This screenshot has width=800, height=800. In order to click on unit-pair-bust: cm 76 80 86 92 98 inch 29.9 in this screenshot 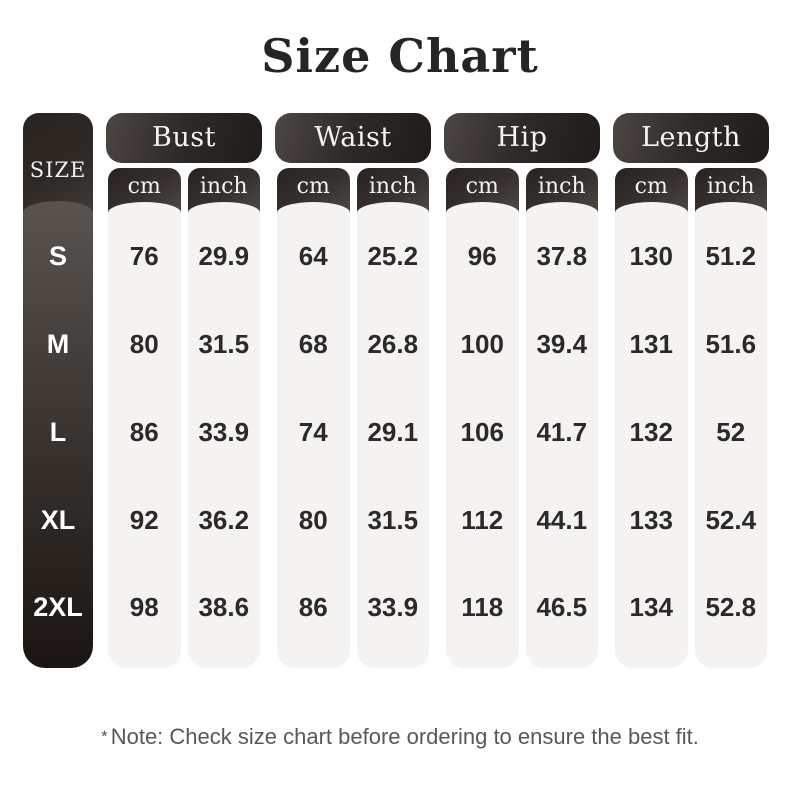, I will do `click(184, 417)`.